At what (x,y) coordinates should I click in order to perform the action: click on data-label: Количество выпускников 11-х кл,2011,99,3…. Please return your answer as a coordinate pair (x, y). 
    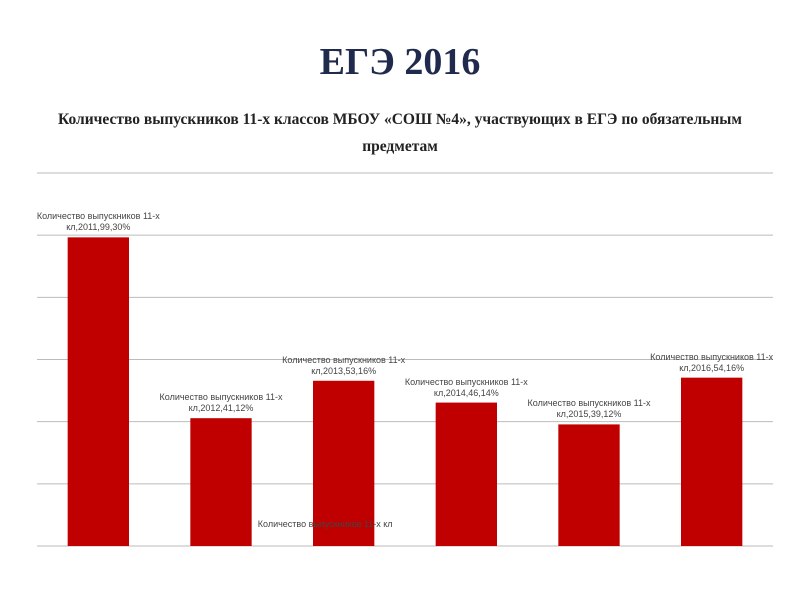
    Looking at the image, I should click on (98, 222).